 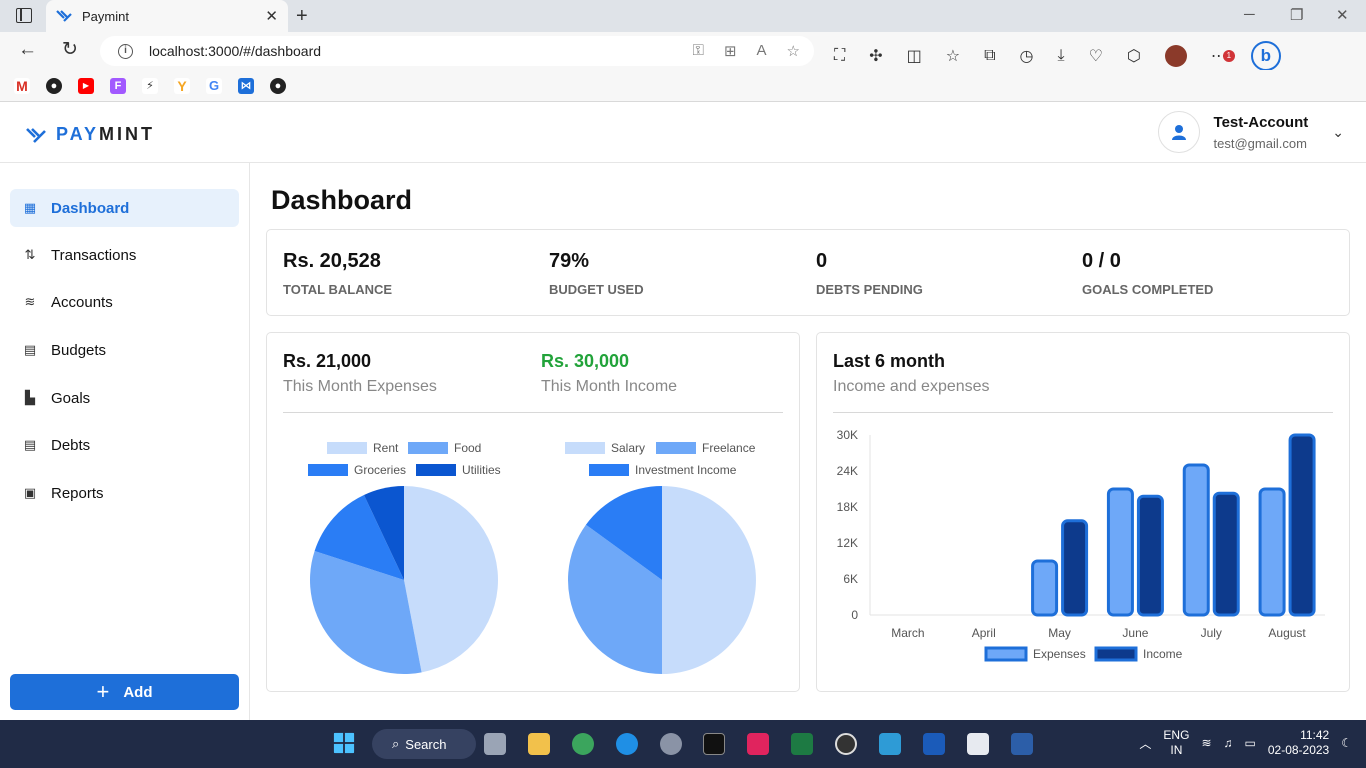 I want to click on taskbar-search: ⌕ Search, so click(x=424, y=744).